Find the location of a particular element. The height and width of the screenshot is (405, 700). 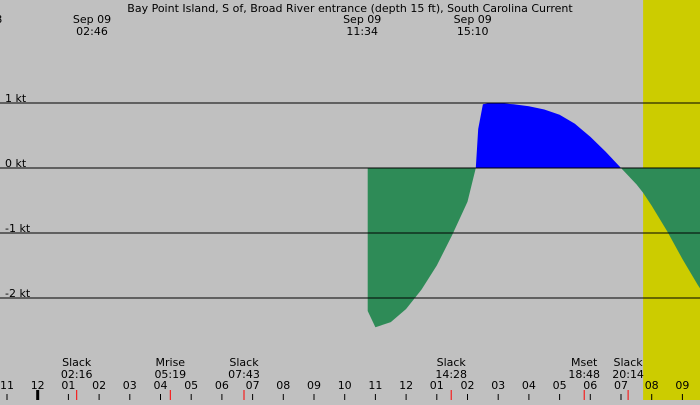

event-time: 02:16 is located at coordinates (77, 374).